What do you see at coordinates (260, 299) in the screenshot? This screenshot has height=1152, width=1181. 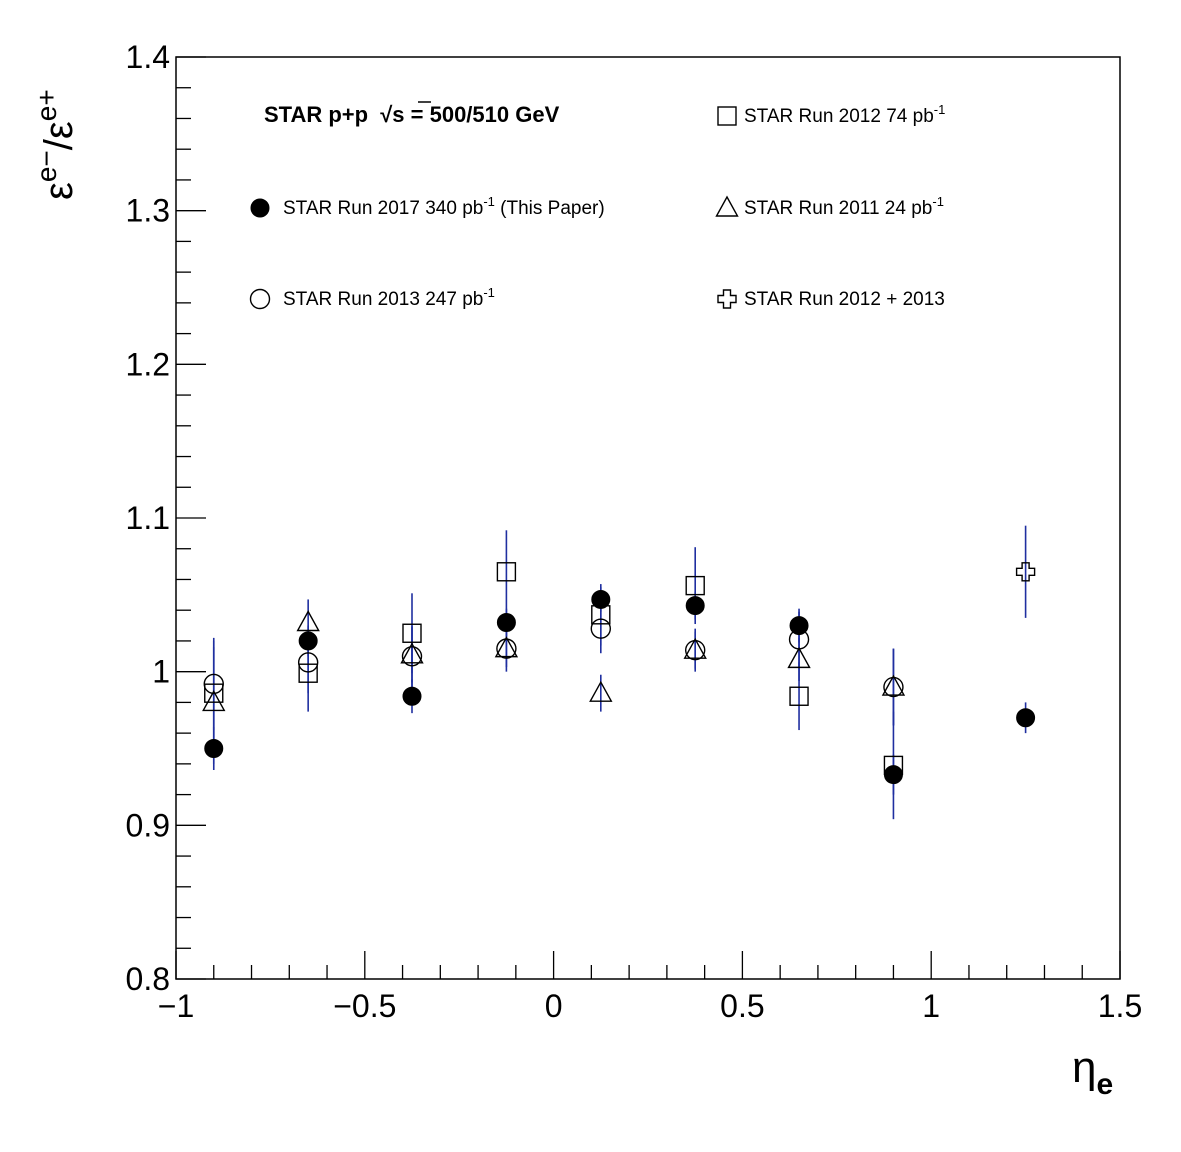 I see `legend-marker-open-circle` at bounding box center [260, 299].